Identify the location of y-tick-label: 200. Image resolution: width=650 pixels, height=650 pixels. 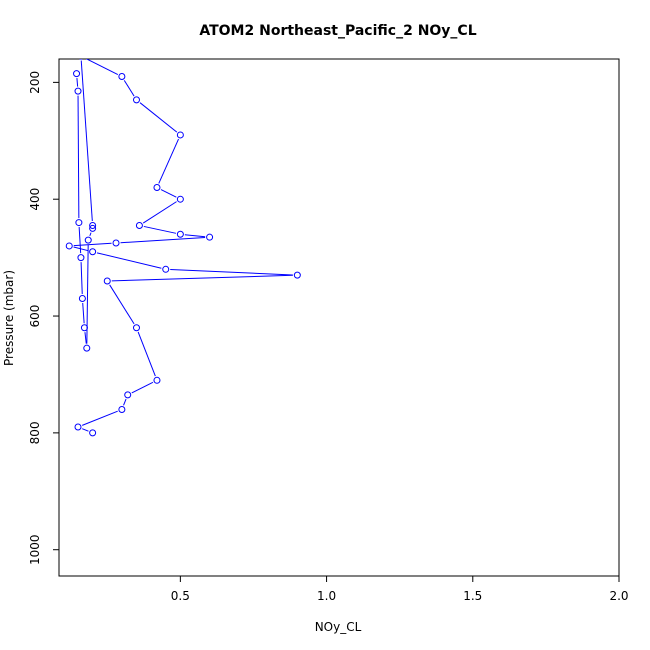
(35, 82).